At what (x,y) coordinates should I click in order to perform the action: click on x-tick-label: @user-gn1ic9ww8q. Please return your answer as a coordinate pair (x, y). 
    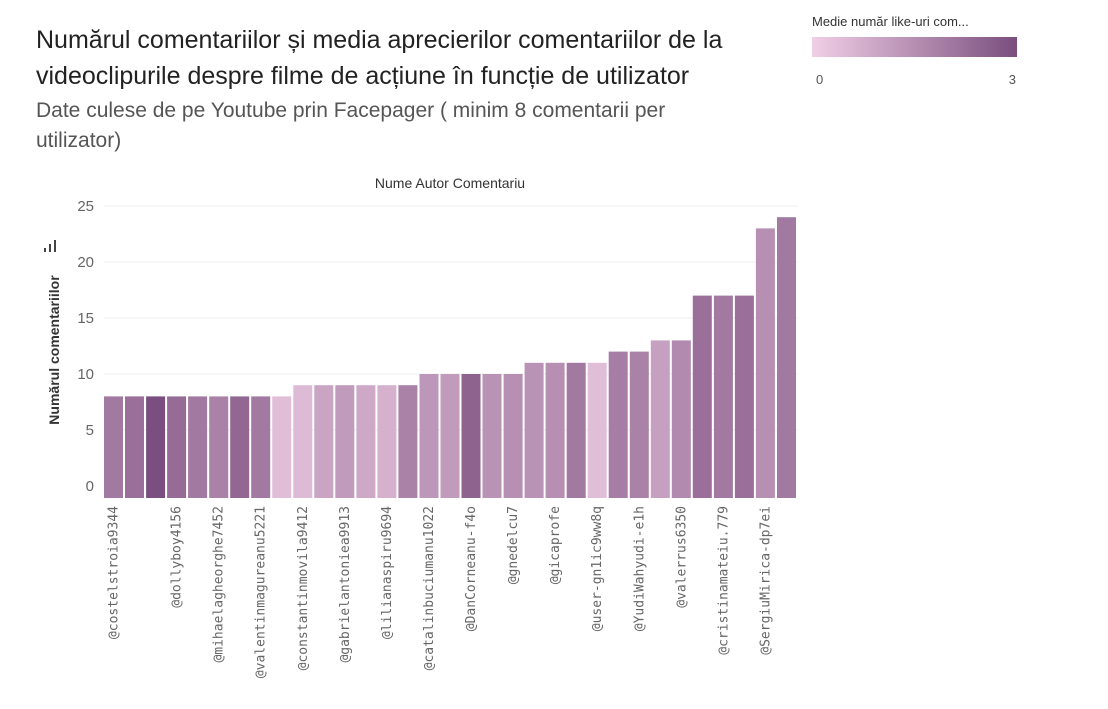
    Looking at the image, I should click on (597, 568).